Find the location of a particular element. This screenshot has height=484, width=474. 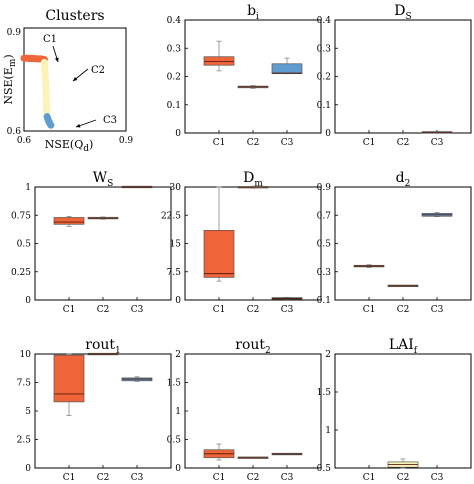

clusters-ylabel: NSE(Em) is located at coordinates (10, 79).